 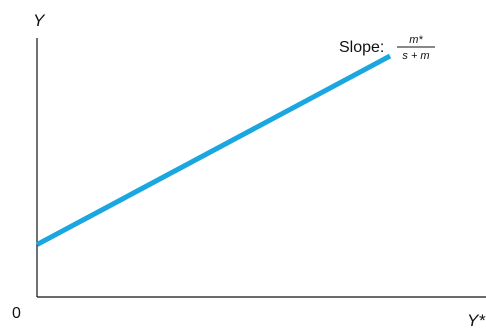 What do you see at coordinates (39, 20) in the screenshot?
I see `y-axis-label: Y` at bounding box center [39, 20].